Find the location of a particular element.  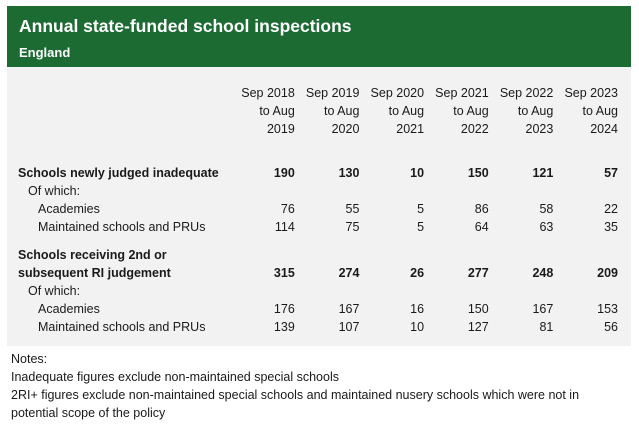

table-row: Academies 176 167 16 150 167 153 is located at coordinates (318, 309).